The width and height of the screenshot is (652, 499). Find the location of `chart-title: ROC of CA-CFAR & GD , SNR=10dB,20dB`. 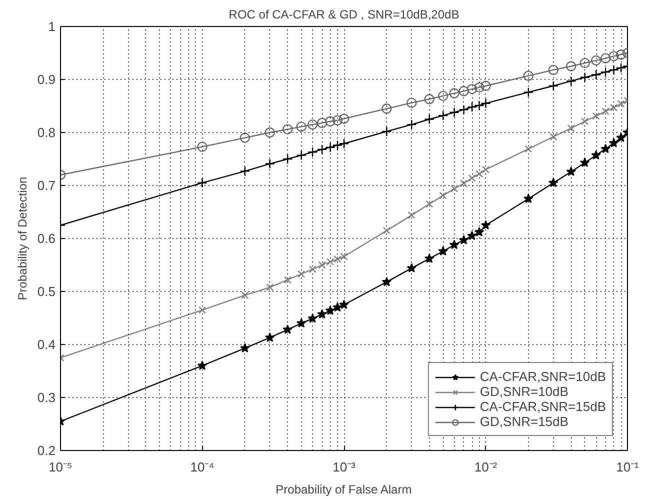

chart-title: ROC of CA-CFAR & GD , SNR=10dB,20dB is located at coordinates (344, 15).